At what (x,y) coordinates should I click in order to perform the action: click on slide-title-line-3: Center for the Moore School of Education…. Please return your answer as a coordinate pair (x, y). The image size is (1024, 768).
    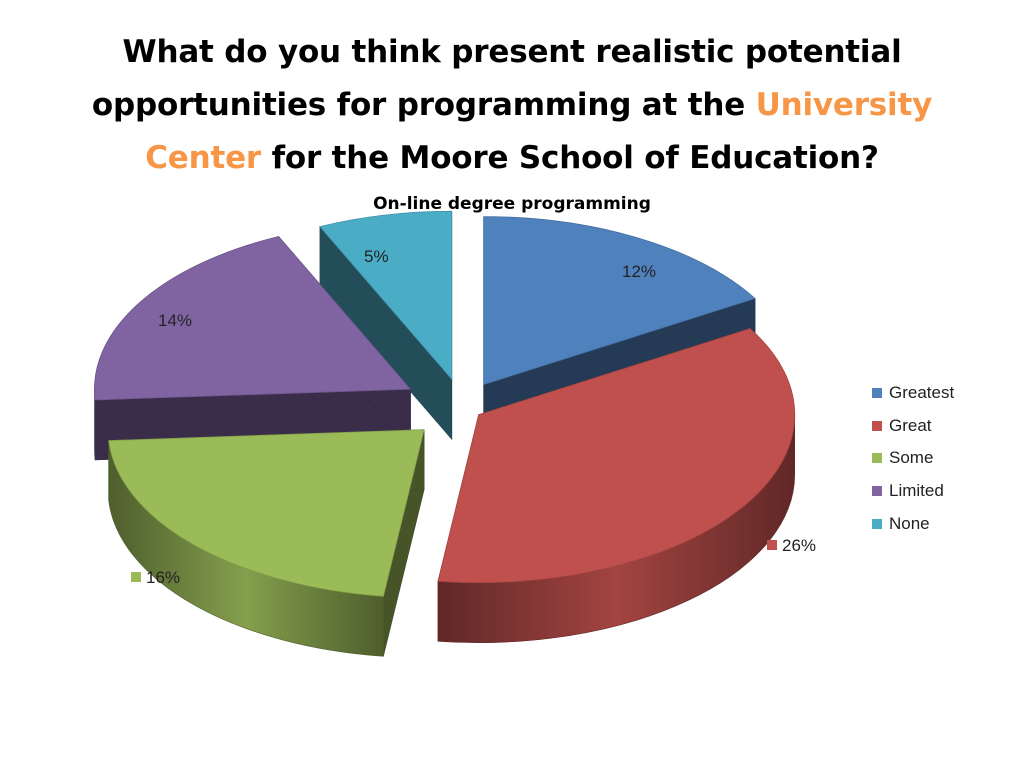
    Looking at the image, I should click on (512, 158).